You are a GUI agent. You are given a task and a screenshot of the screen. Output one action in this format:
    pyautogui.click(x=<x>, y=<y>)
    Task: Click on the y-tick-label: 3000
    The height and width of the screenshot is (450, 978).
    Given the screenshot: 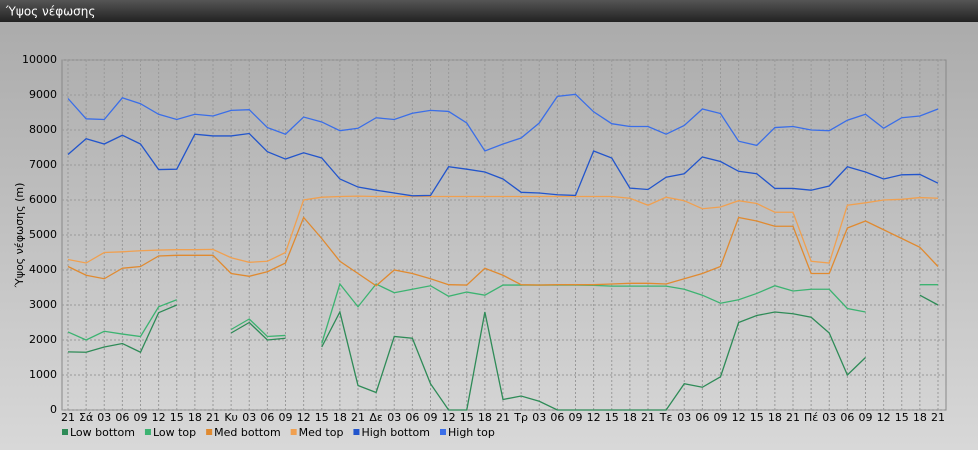 What is the action you would take?
    pyautogui.click(x=43, y=304)
    